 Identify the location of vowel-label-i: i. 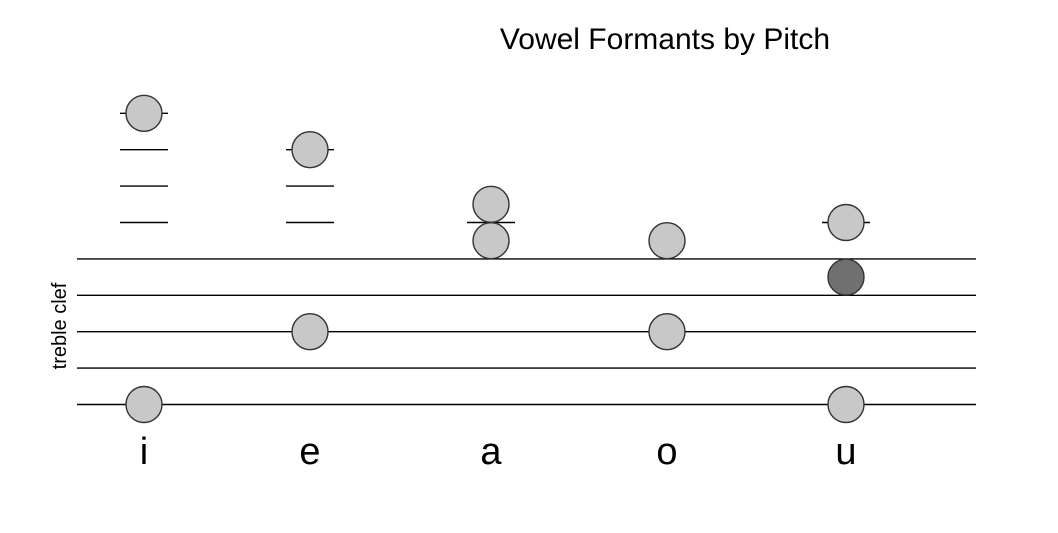
(144, 452).